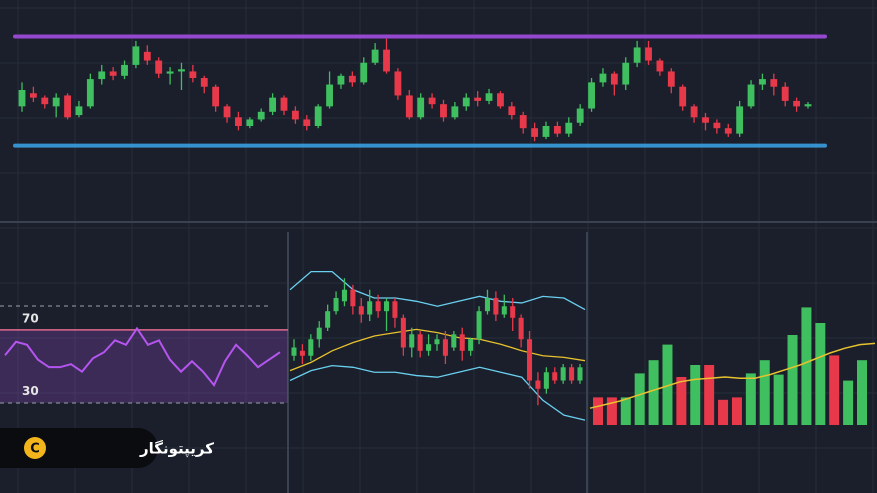 The width and height of the screenshot is (877, 493). What do you see at coordinates (79, 448) in the screenshot?
I see `brand-pill` at bounding box center [79, 448].